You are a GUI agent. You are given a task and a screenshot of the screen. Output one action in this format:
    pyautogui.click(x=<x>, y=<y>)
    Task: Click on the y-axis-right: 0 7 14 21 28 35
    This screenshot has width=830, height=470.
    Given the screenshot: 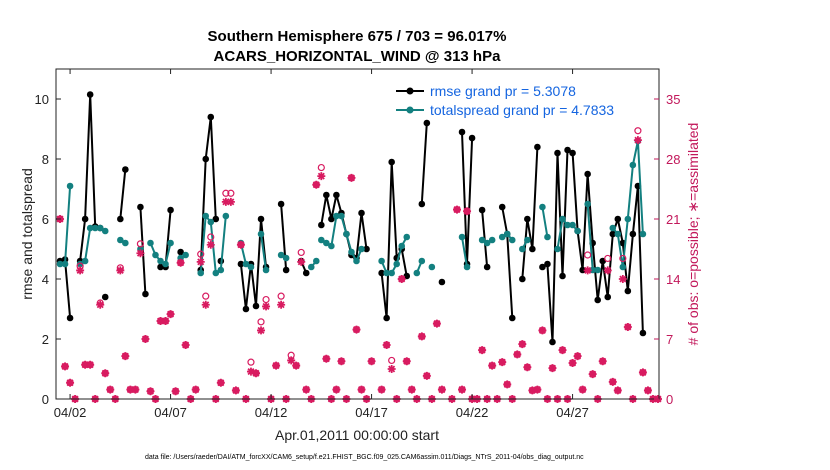 What is the action you would take?
    pyautogui.click(x=667, y=249)
    